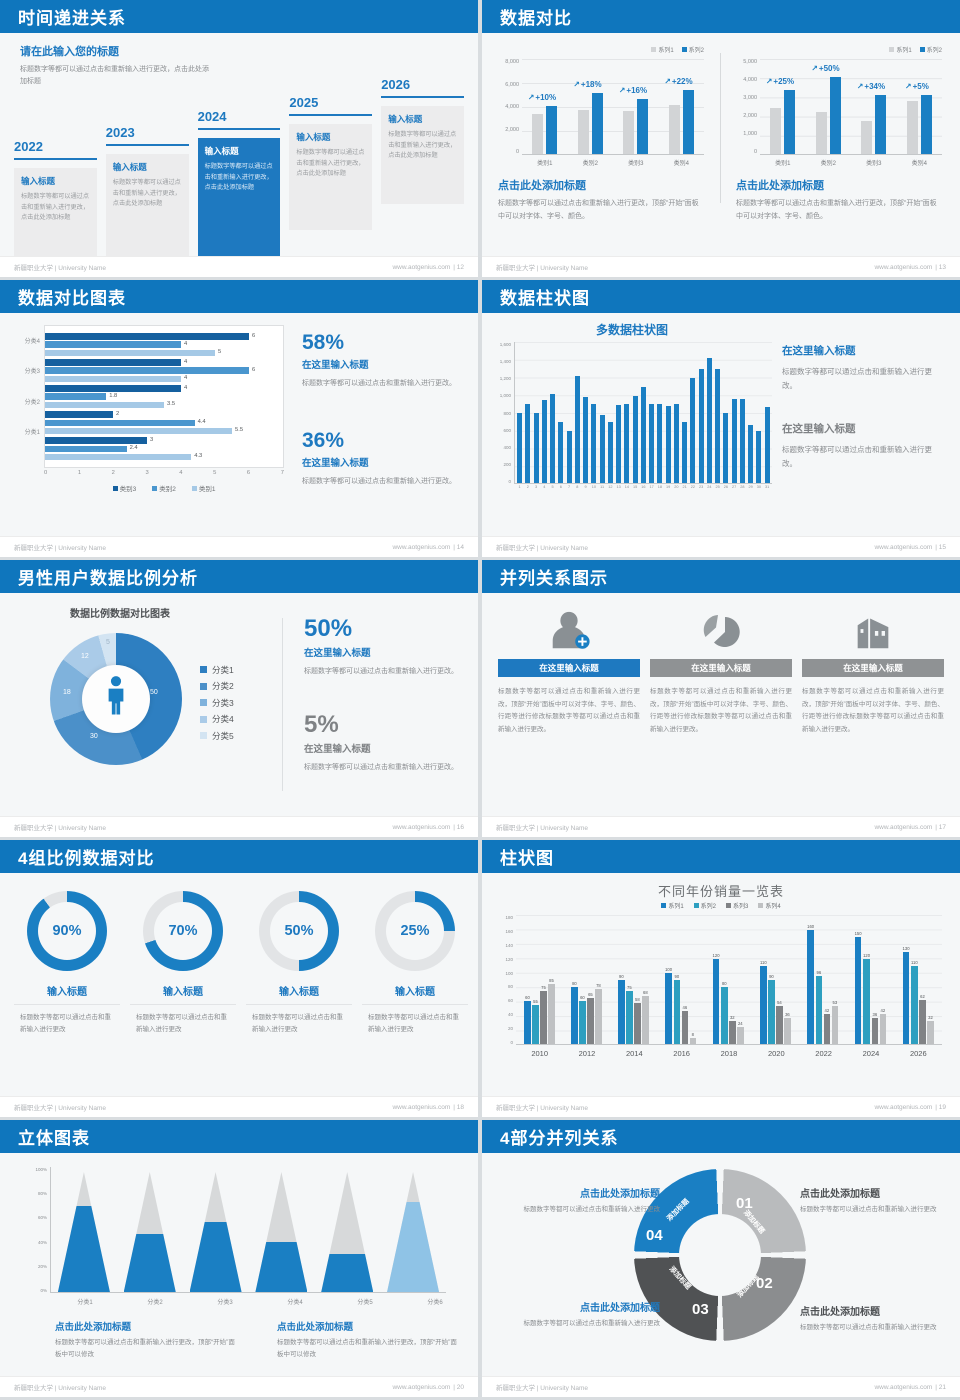  Describe the element at coordinates (750, 134) in the screenshot. I see `y-tick: 1,000` at that location.